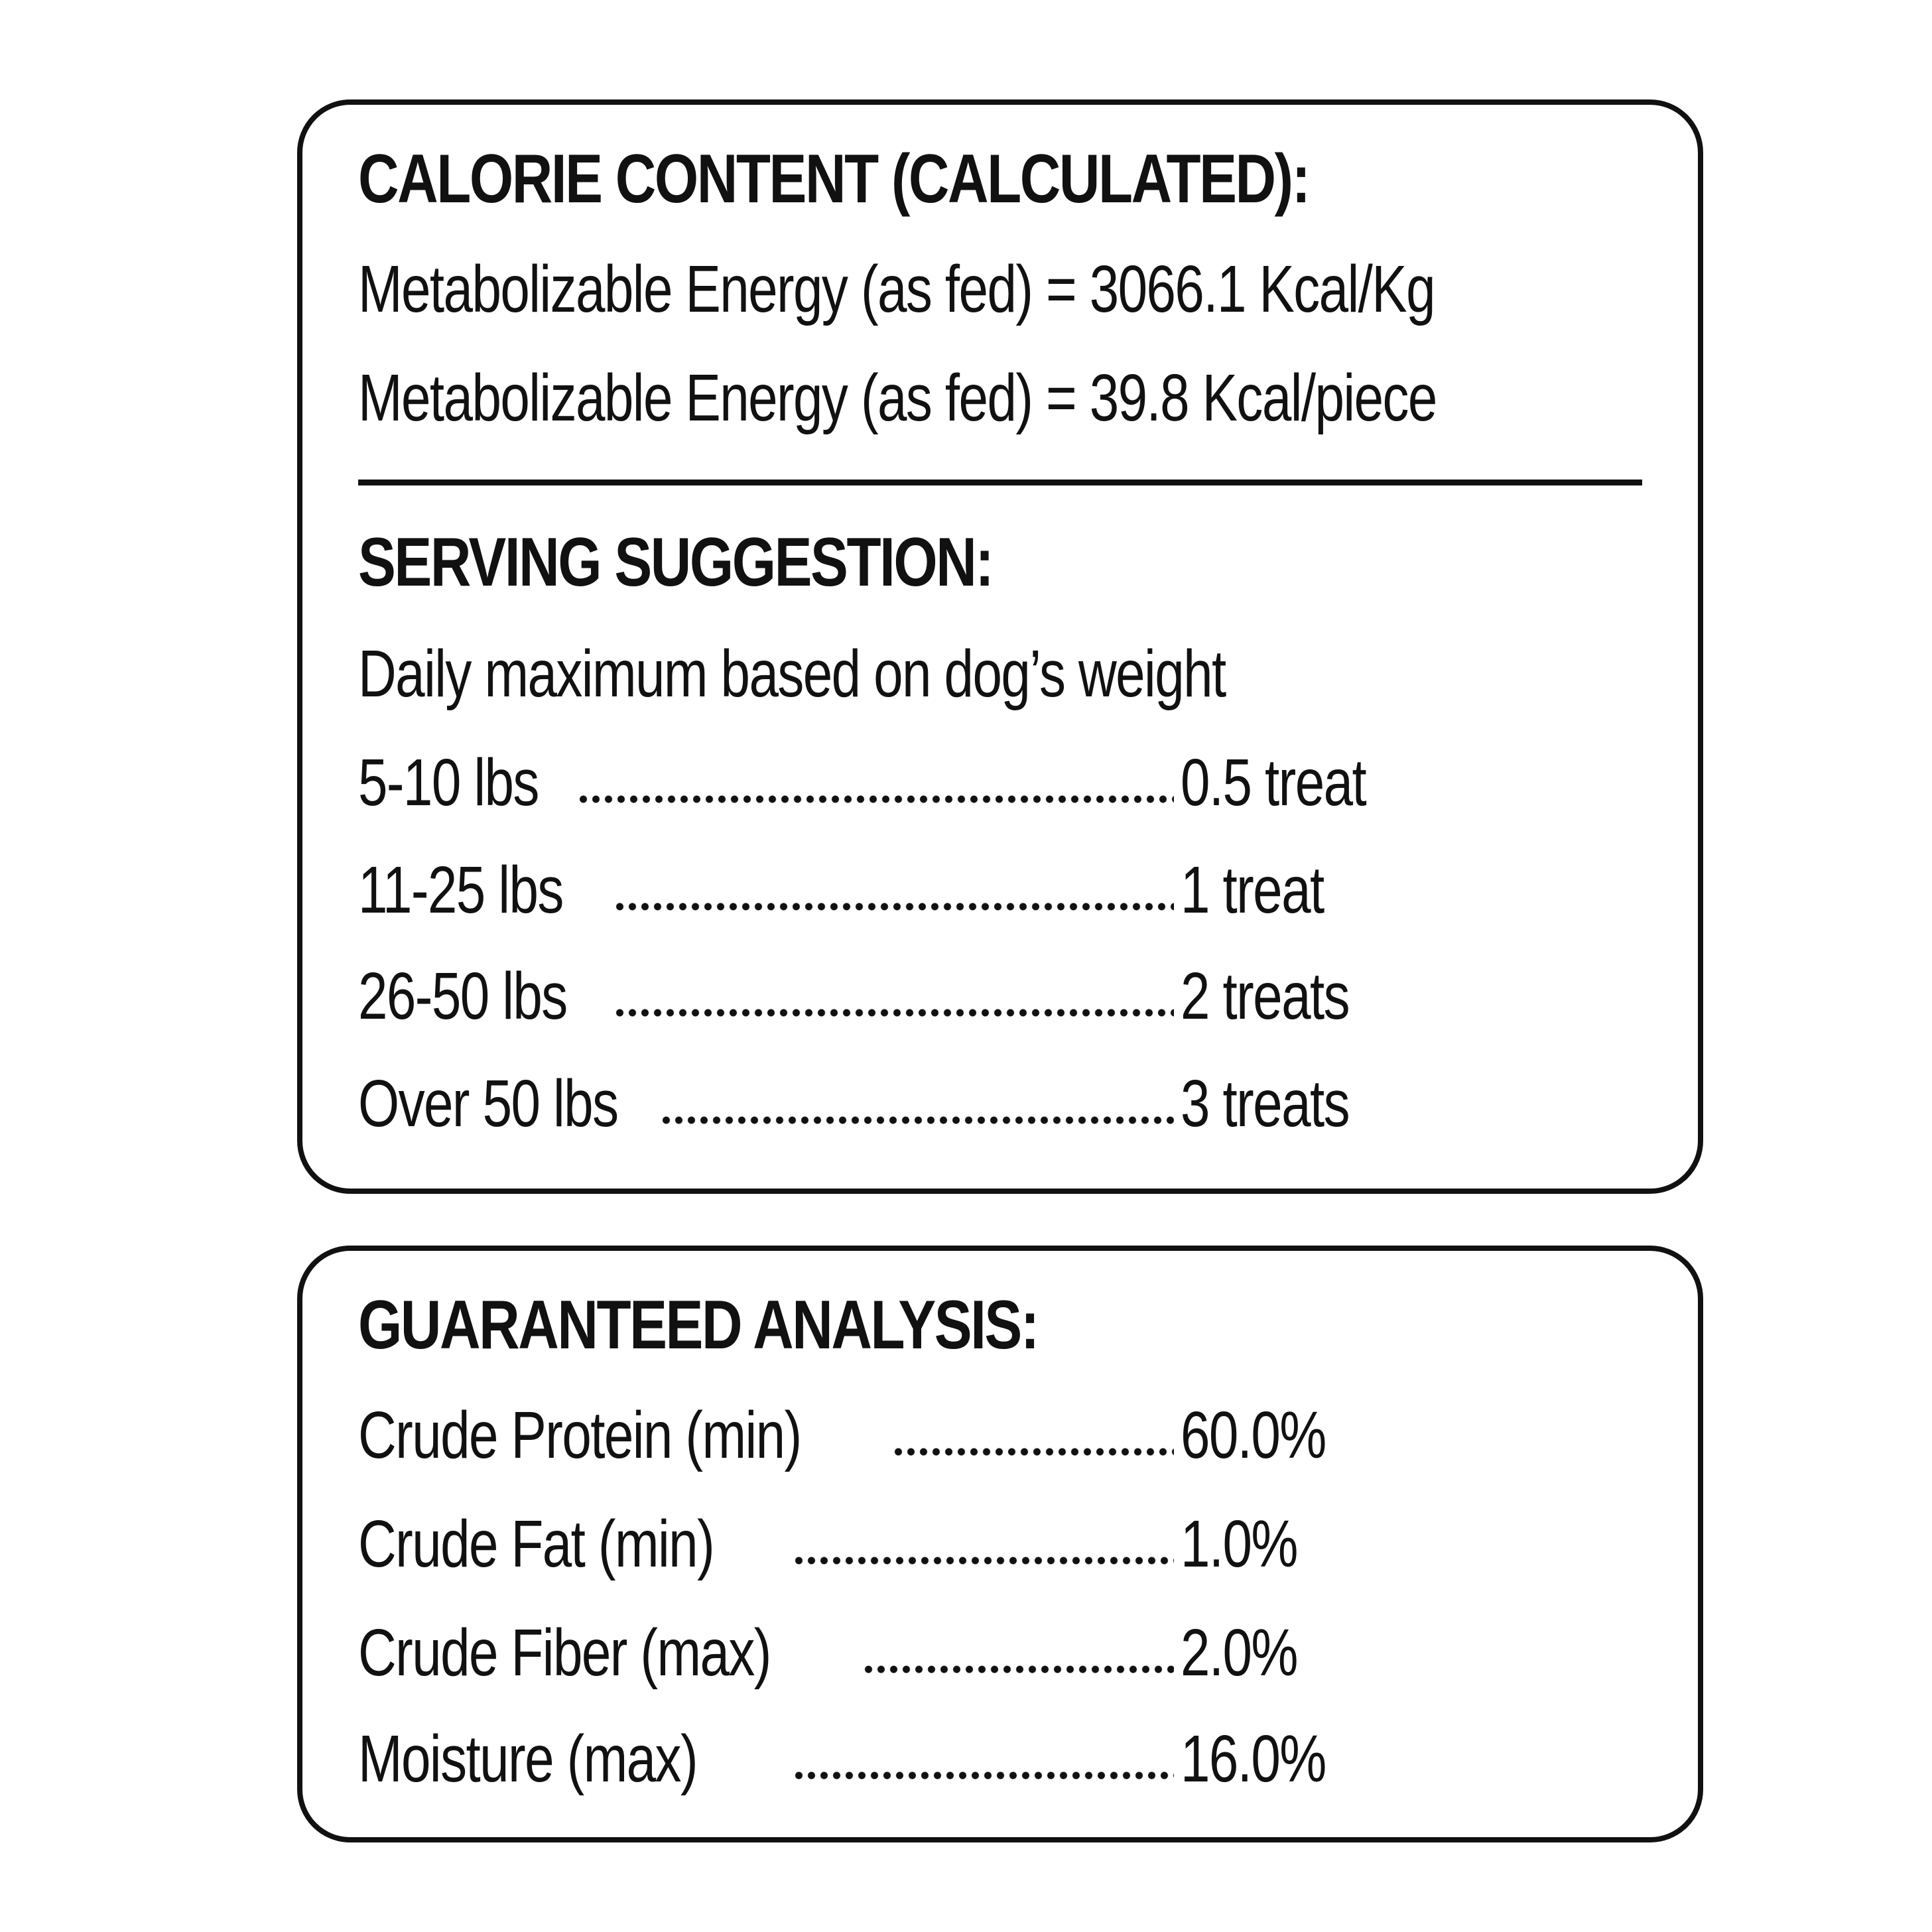  What do you see at coordinates (1006, 996) in the screenshot?
I see `serving-row: 26-50 lbs 2 treats` at bounding box center [1006, 996].